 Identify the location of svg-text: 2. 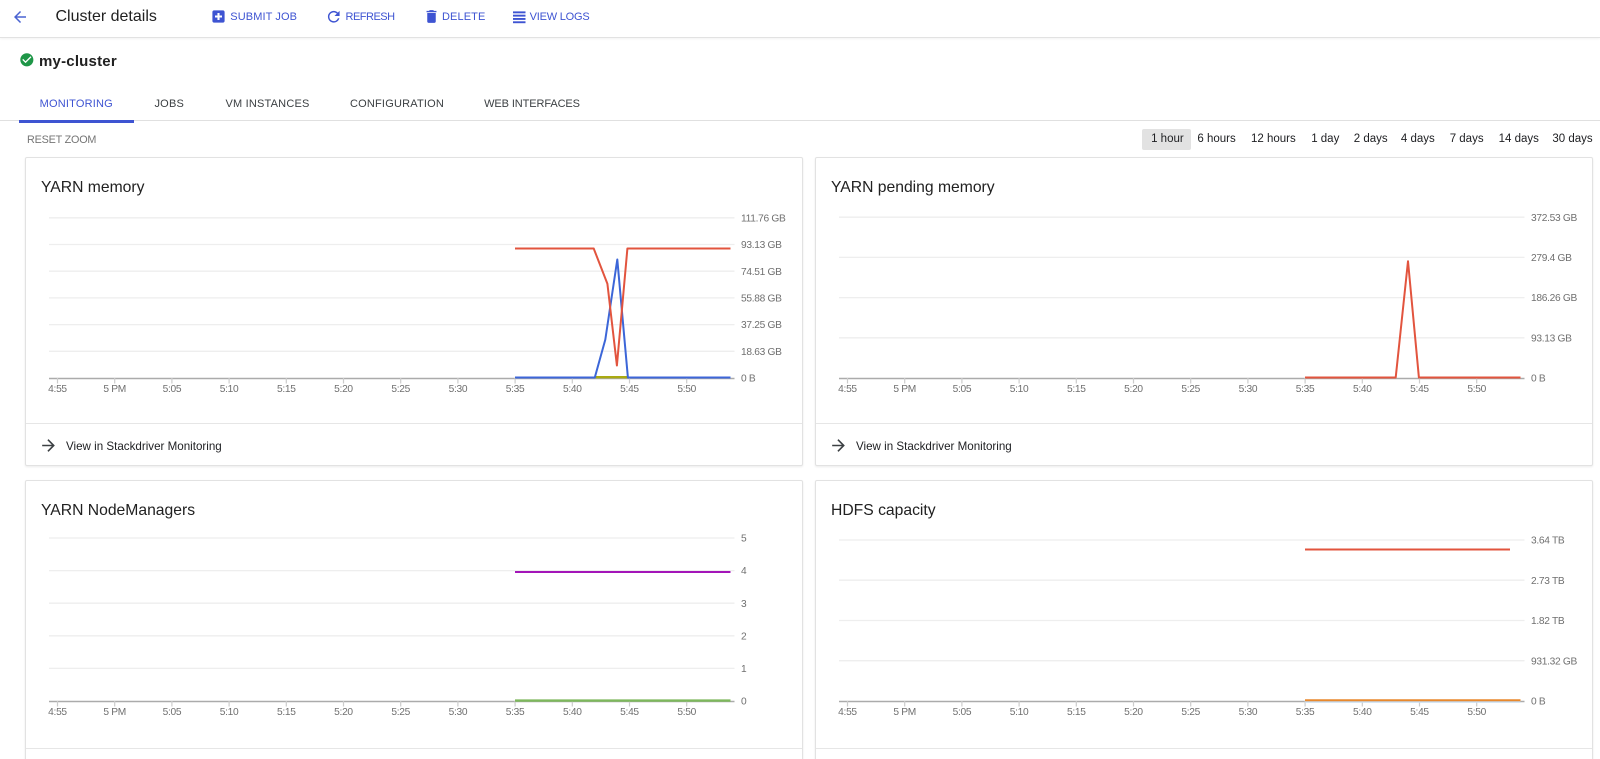
(744, 636).